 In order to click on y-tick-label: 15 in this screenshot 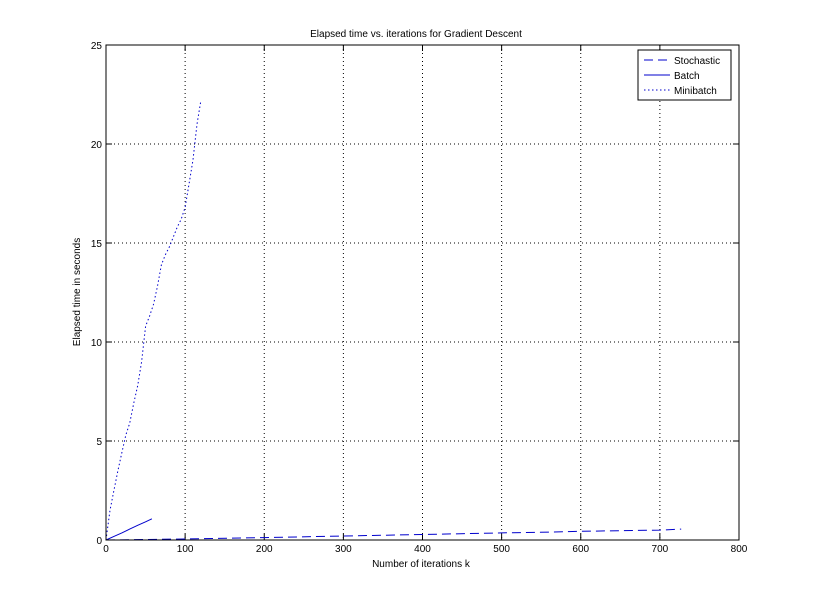, I will do `click(97, 244)`.